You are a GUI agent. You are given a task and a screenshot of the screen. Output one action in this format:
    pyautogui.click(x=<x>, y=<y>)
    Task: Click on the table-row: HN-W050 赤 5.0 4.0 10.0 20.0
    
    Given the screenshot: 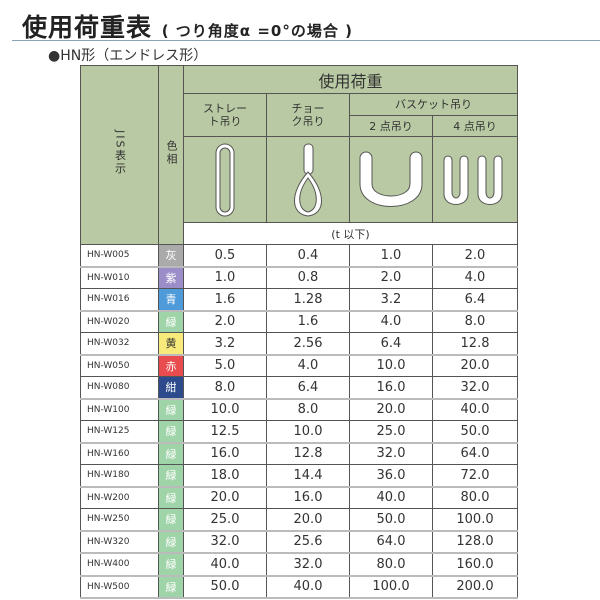 What is the action you would take?
    pyautogui.click(x=299, y=365)
    